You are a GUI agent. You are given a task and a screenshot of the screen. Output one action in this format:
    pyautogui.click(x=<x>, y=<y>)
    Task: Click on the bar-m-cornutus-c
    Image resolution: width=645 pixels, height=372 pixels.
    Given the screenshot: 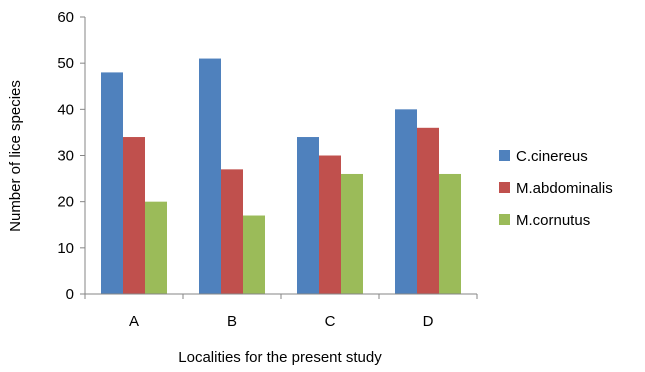 What is the action you would take?
    pyautogui.click(x=352, y=233)
    